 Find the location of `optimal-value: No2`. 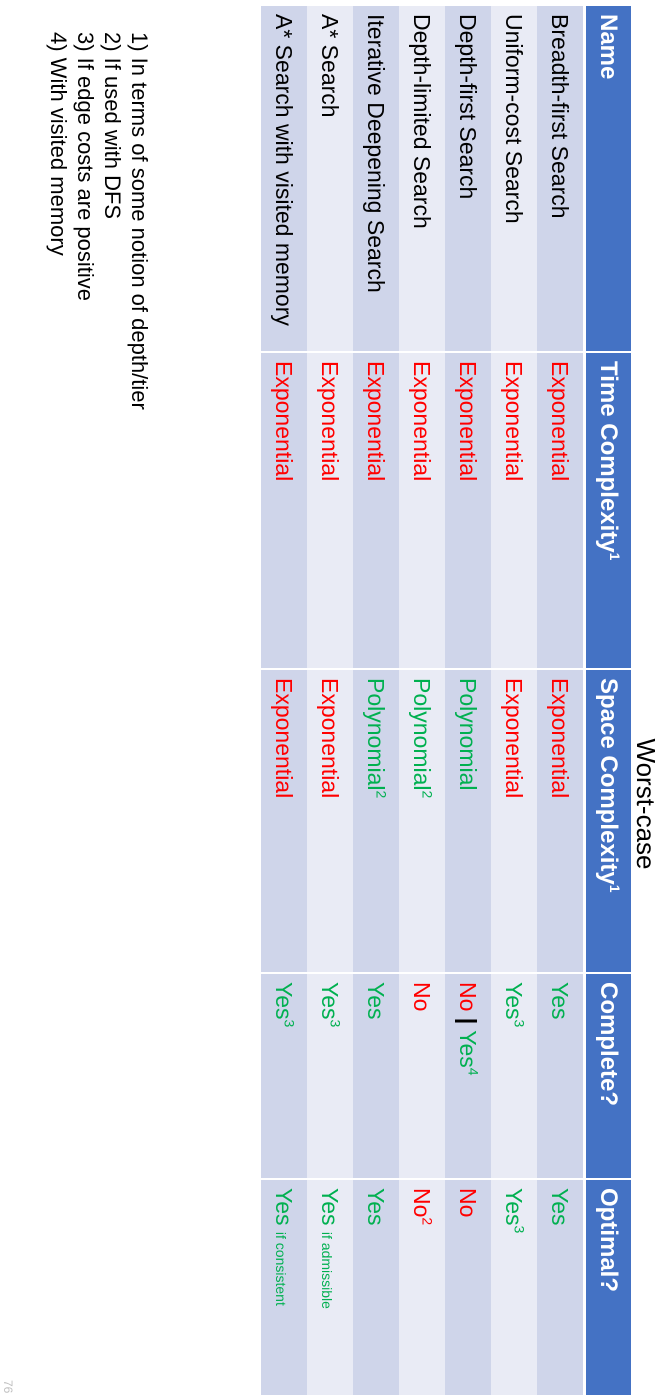

optimal-value: No2 is located at coordinates (422, 1287).